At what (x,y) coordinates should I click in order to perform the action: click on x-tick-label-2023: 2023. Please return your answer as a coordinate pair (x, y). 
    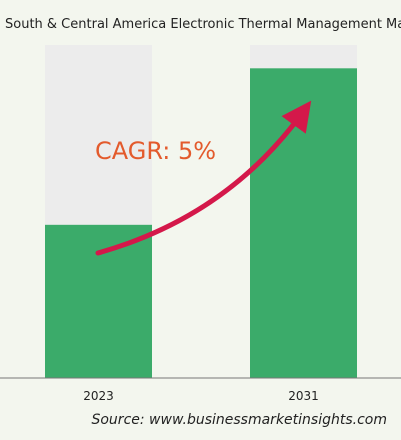
    Looking at the image, I should click on (98, 396).